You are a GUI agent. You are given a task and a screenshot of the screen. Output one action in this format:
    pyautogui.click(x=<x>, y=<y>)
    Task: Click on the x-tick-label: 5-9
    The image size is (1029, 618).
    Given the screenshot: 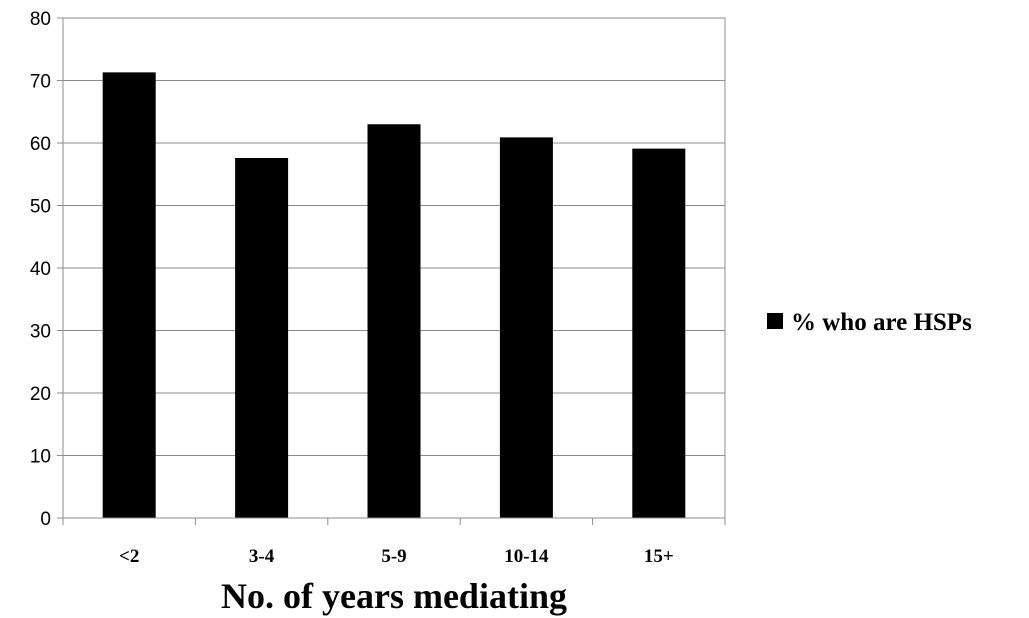 What is the action you would take?
    pyautogui.click(x=393, y=556)
    